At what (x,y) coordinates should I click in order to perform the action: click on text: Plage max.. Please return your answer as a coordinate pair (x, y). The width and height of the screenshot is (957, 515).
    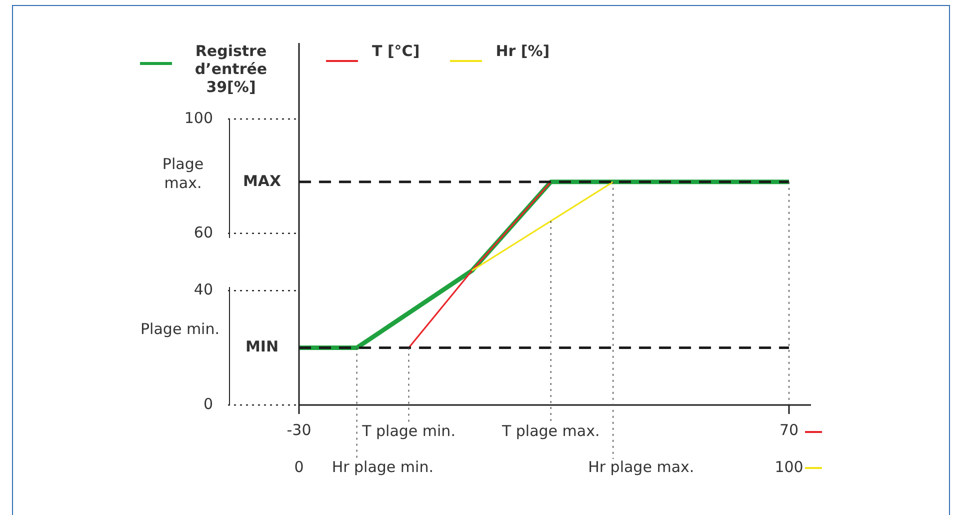
    Looking at the image, I should click on (183, 173).